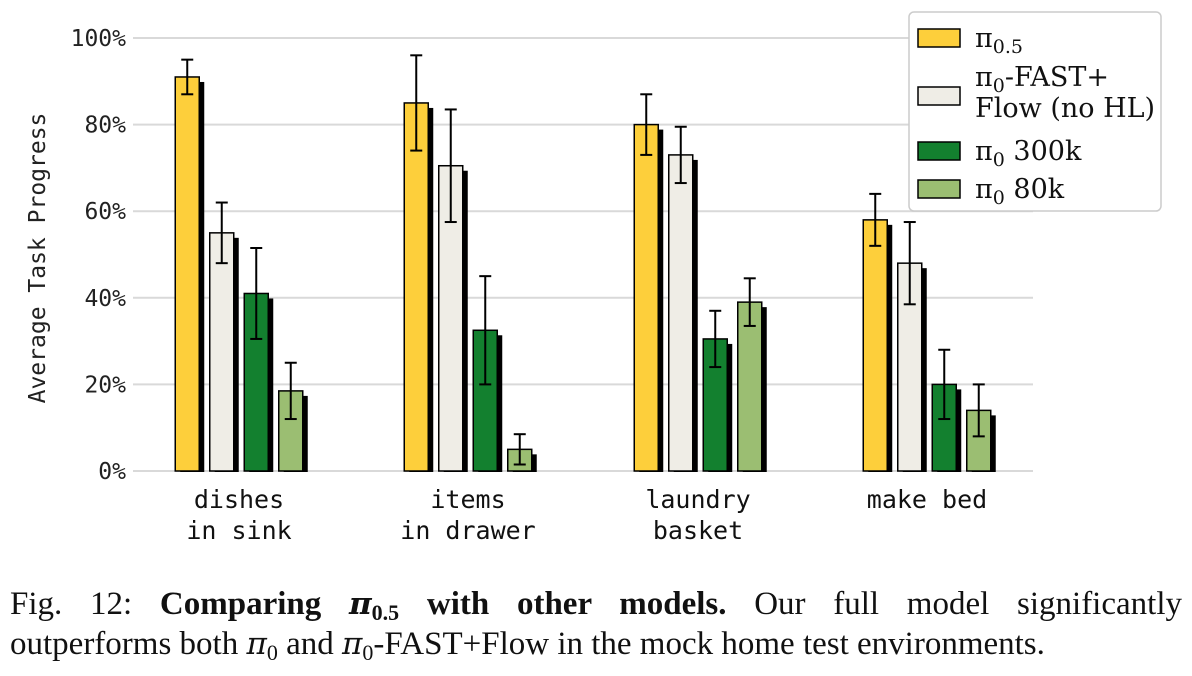 This screenshot has height=676, width=1192. Describe the element at coordinates (1008, 47) in the screenshot. I see `legend-pi-sub: 0.5` at that location.